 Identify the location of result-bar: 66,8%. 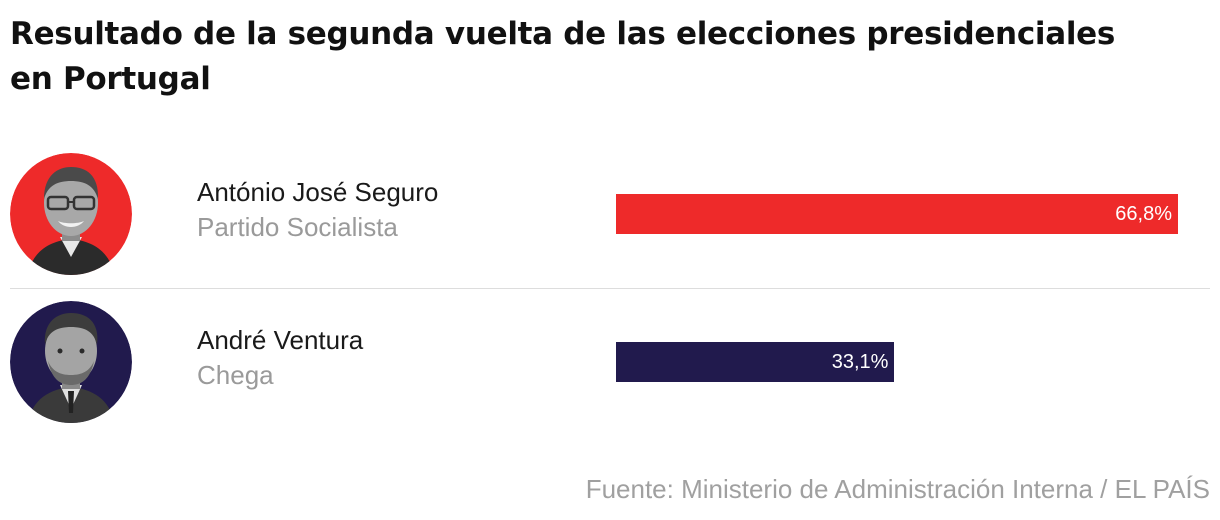
(897, 214).